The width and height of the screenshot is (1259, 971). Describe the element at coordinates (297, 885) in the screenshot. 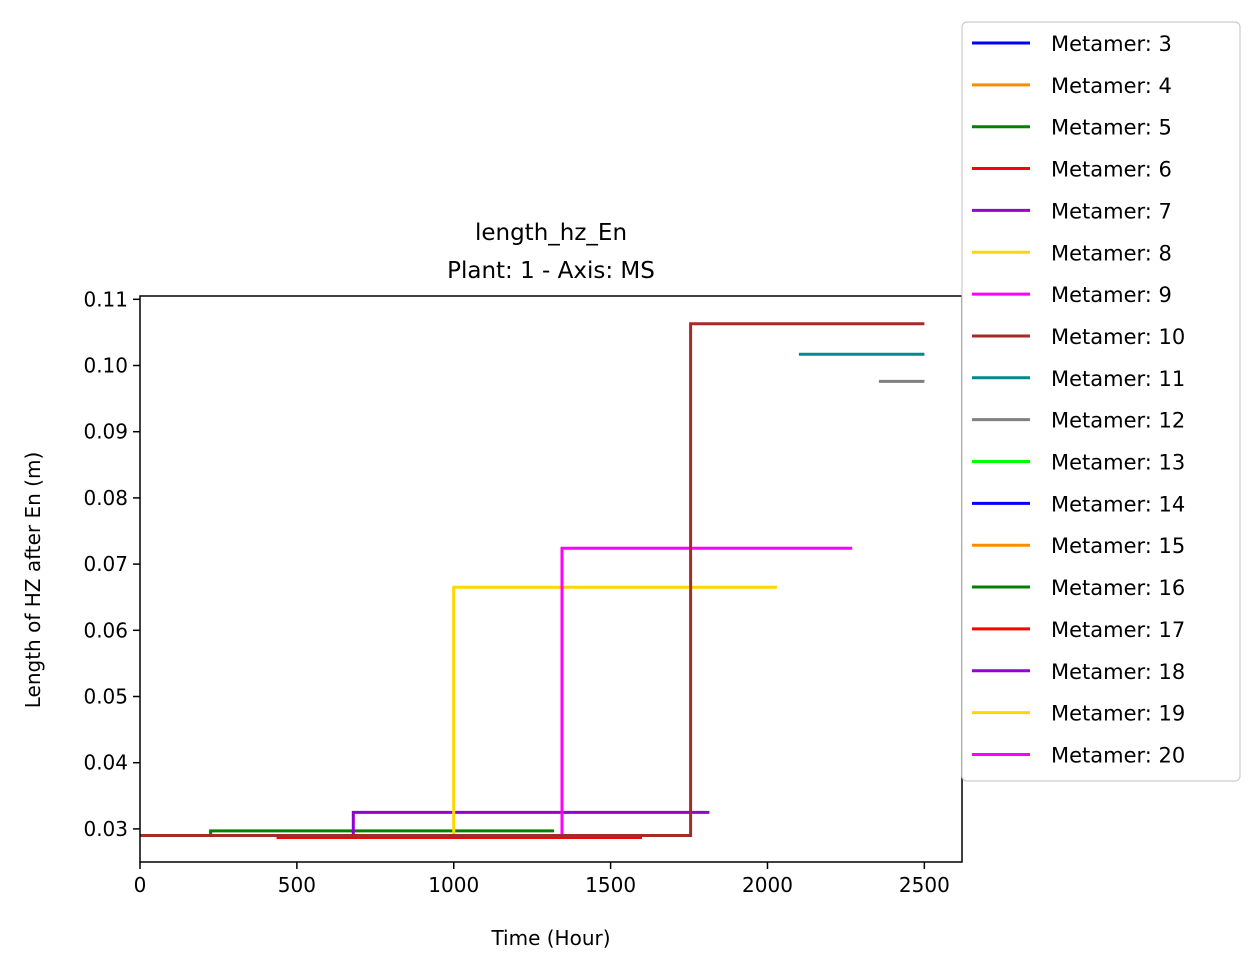

I see `x-tick-label: 500` at that location.